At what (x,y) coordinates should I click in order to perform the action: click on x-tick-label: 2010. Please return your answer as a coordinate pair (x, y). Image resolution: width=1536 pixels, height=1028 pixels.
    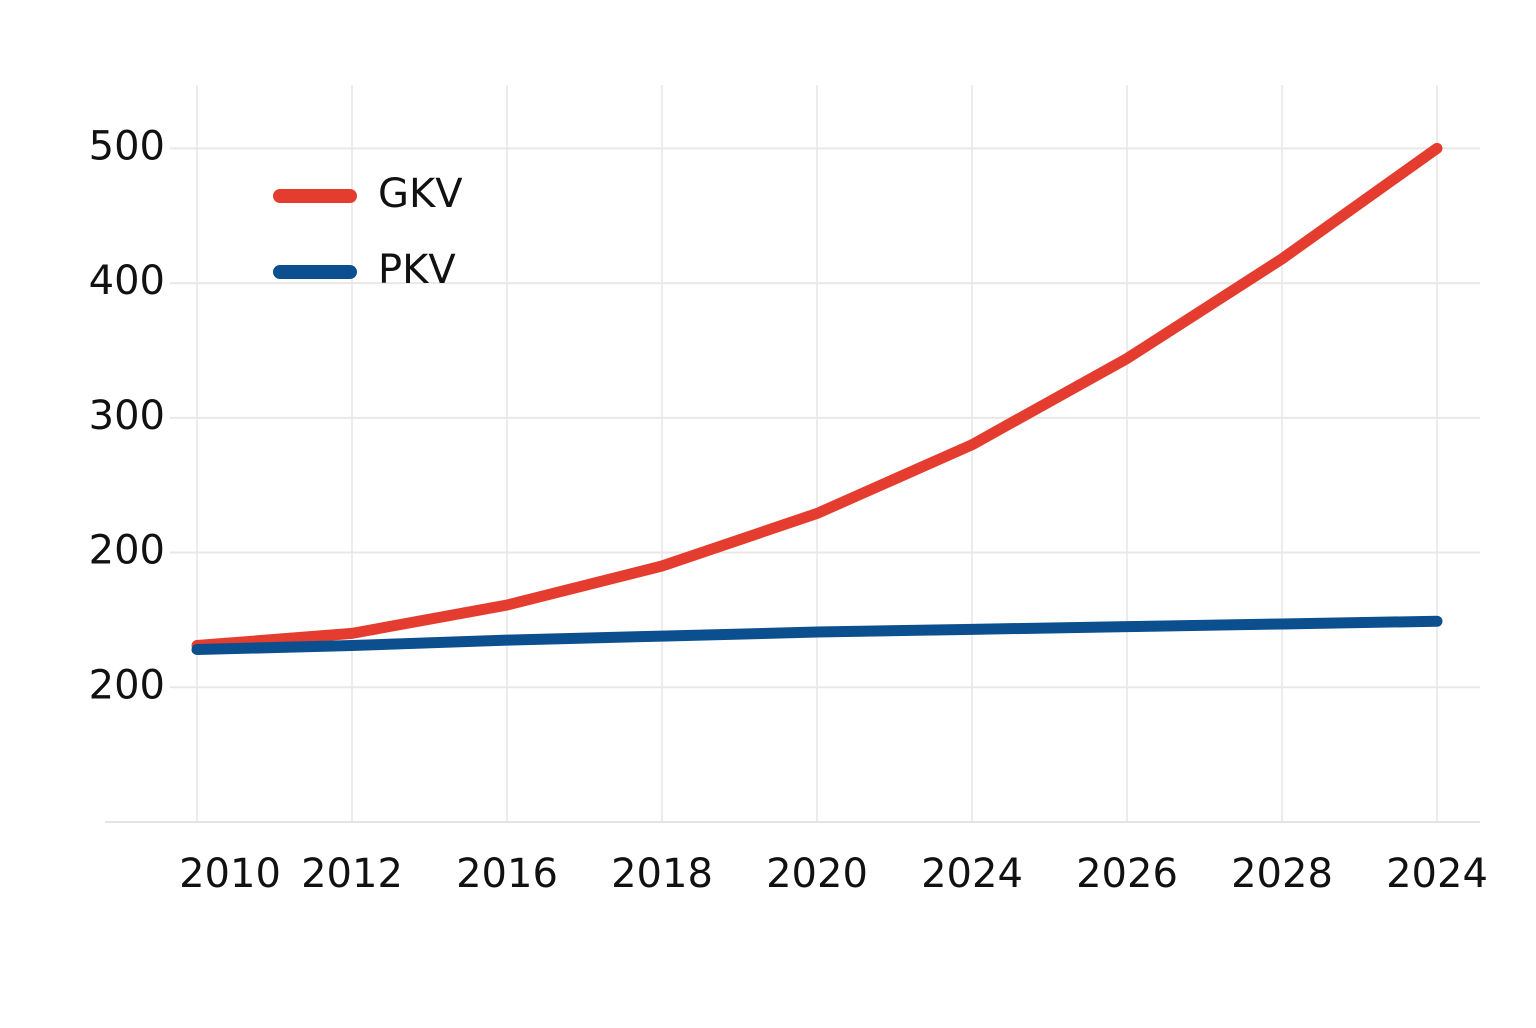
    Looking at the image, I should click on (230, 874).